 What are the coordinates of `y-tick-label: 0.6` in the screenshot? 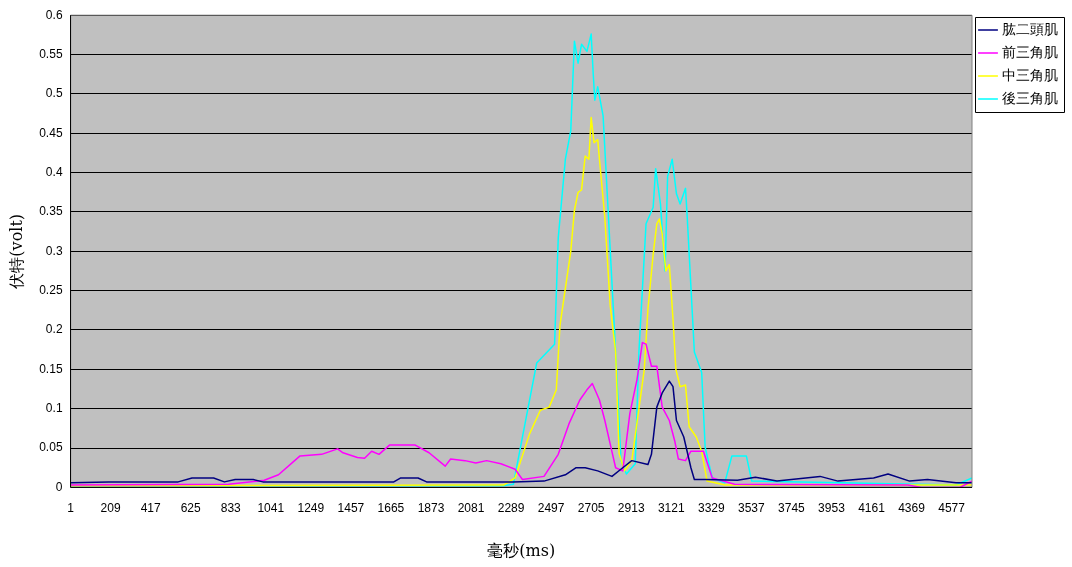 It's located at (54, 14).